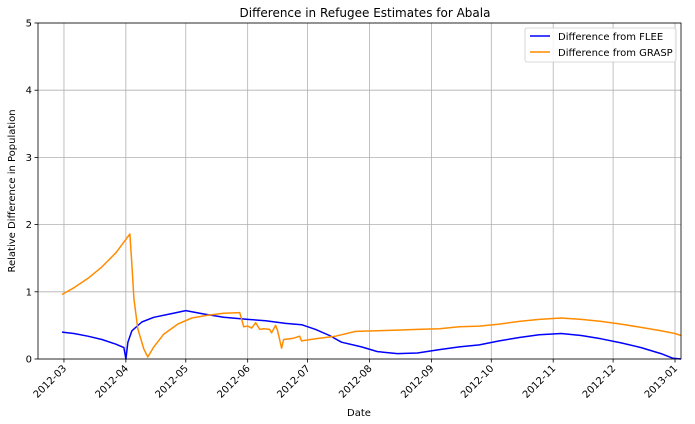 The image size is (695, 424). Describe the element at coordinates (29, 91) in the screenshot. I see `y-tick-label: 4` at that location.